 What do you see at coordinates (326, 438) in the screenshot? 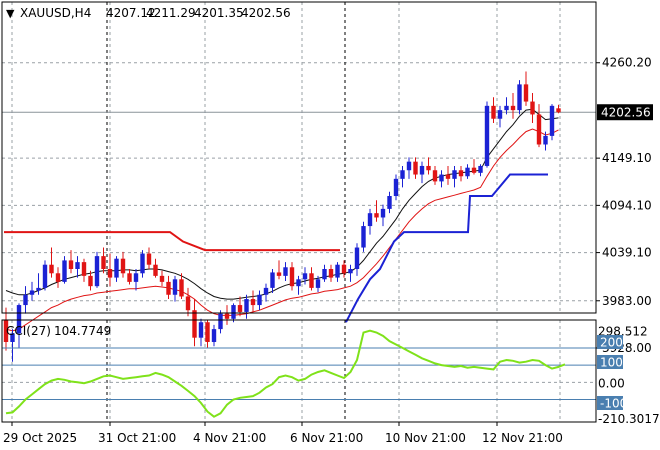
I see `time-axis-label: 6 Nov 21:00` at bounding box center [326, 438].